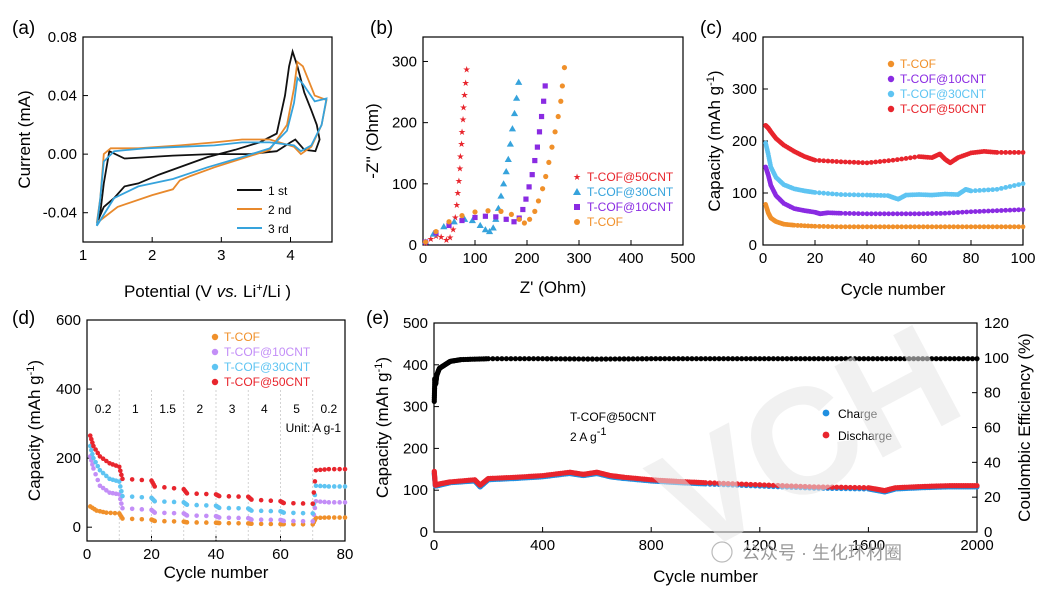 The image size is (1044, 596). Describe the element at coordinates (135, 409) in the screenshot. I see `rate-label: 1` at that location.